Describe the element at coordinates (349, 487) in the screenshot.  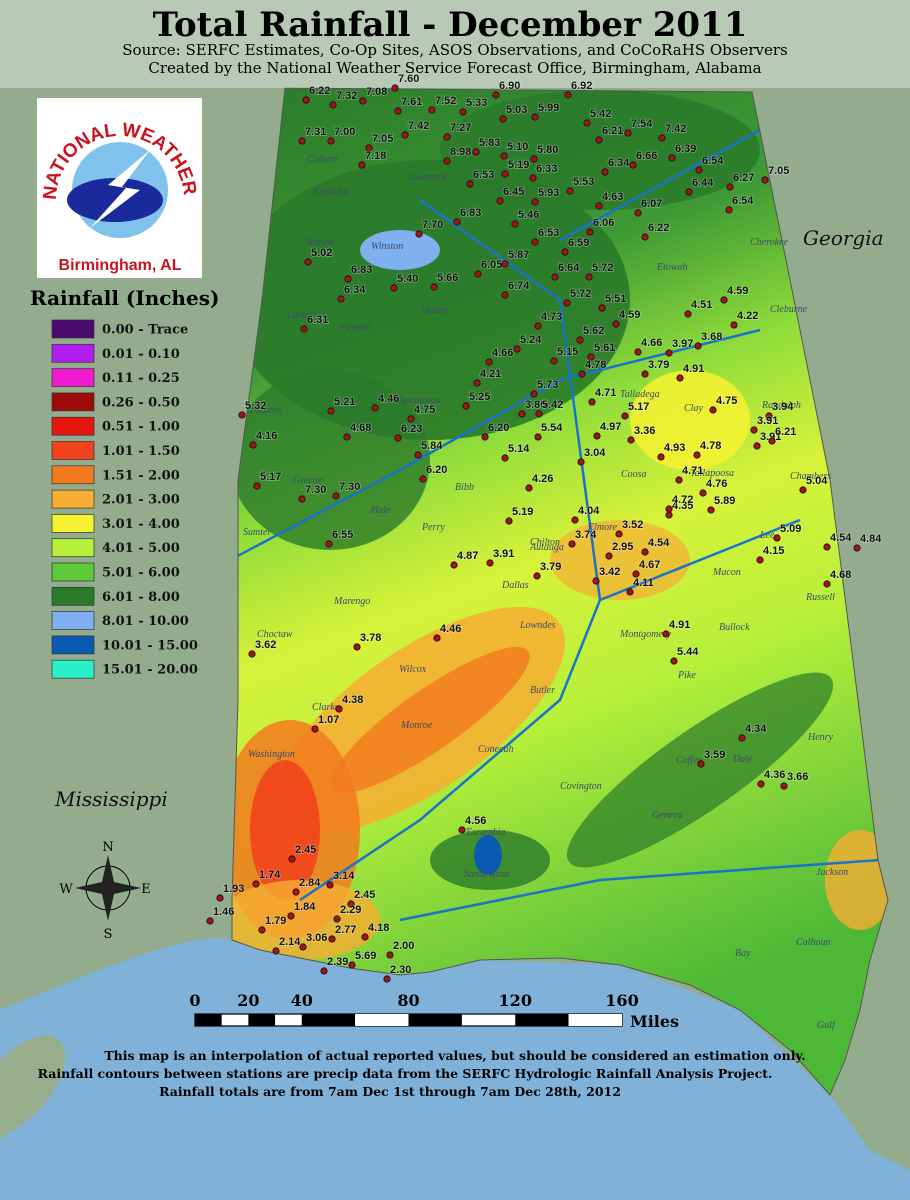
I see `station-value: 7.30` at that location.